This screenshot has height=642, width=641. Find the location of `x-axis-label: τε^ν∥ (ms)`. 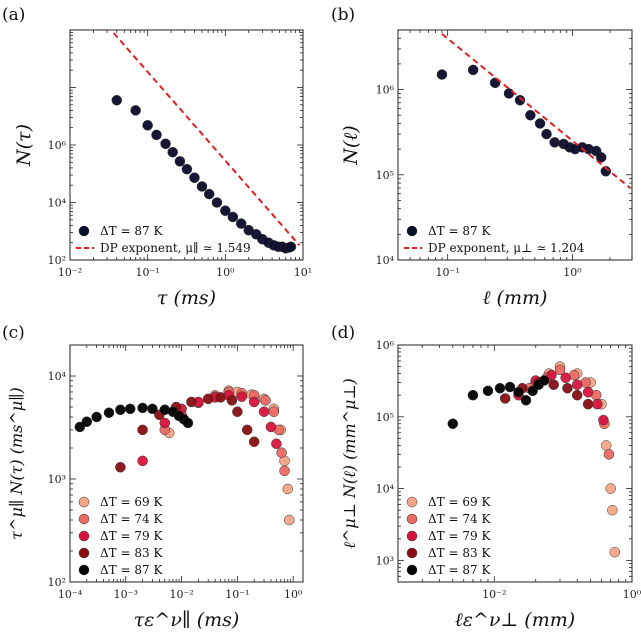

x-axis-label: τε^ν∥ (ms) is located at coordinates (187, 620).